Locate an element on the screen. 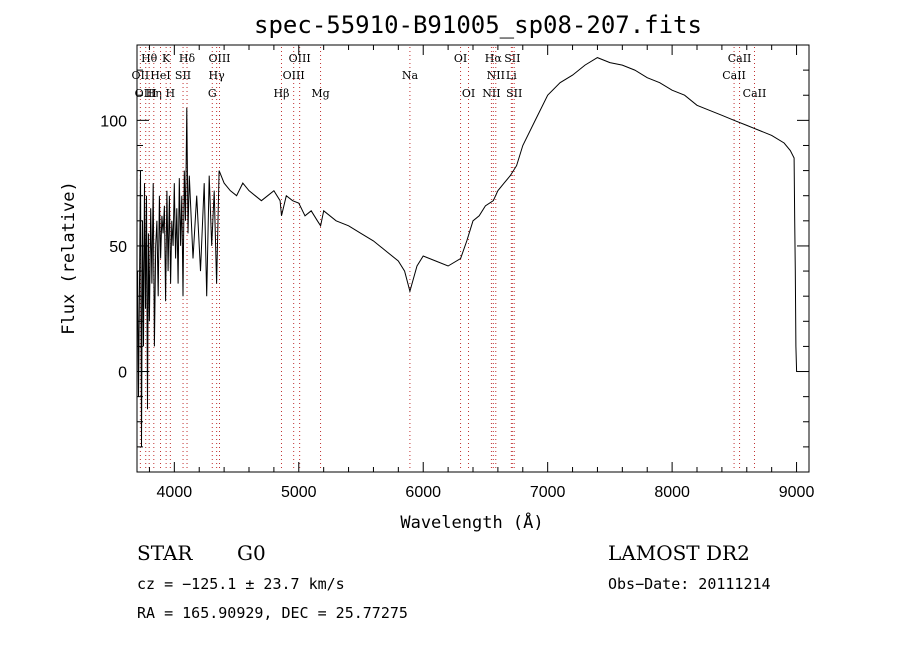 The image size is (900, 650). line-marker-label: Mg is located at coordinates (320, 93).